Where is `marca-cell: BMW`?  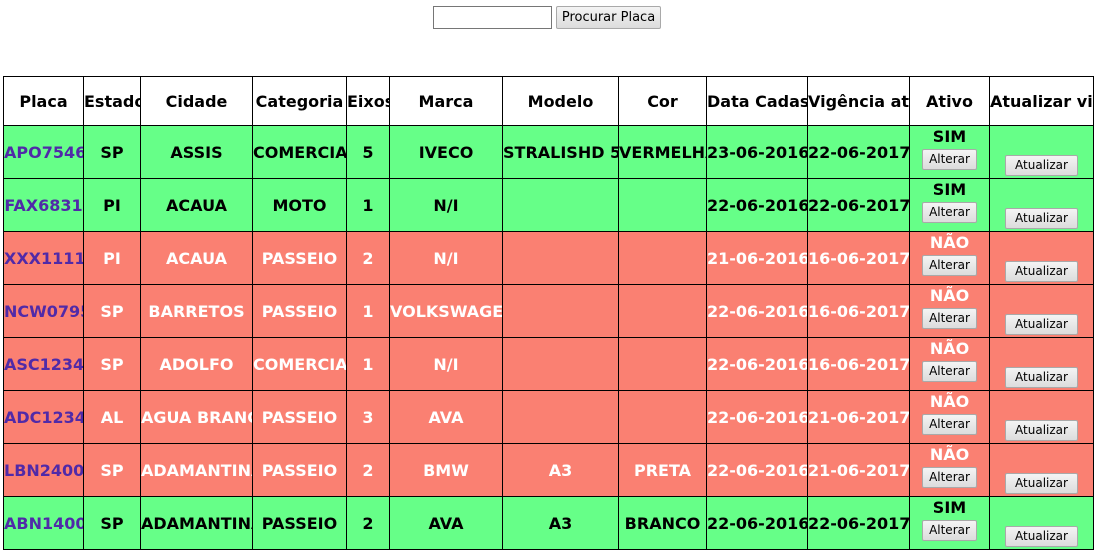 marca-cell: BMW is located at coordinates (446, 470).